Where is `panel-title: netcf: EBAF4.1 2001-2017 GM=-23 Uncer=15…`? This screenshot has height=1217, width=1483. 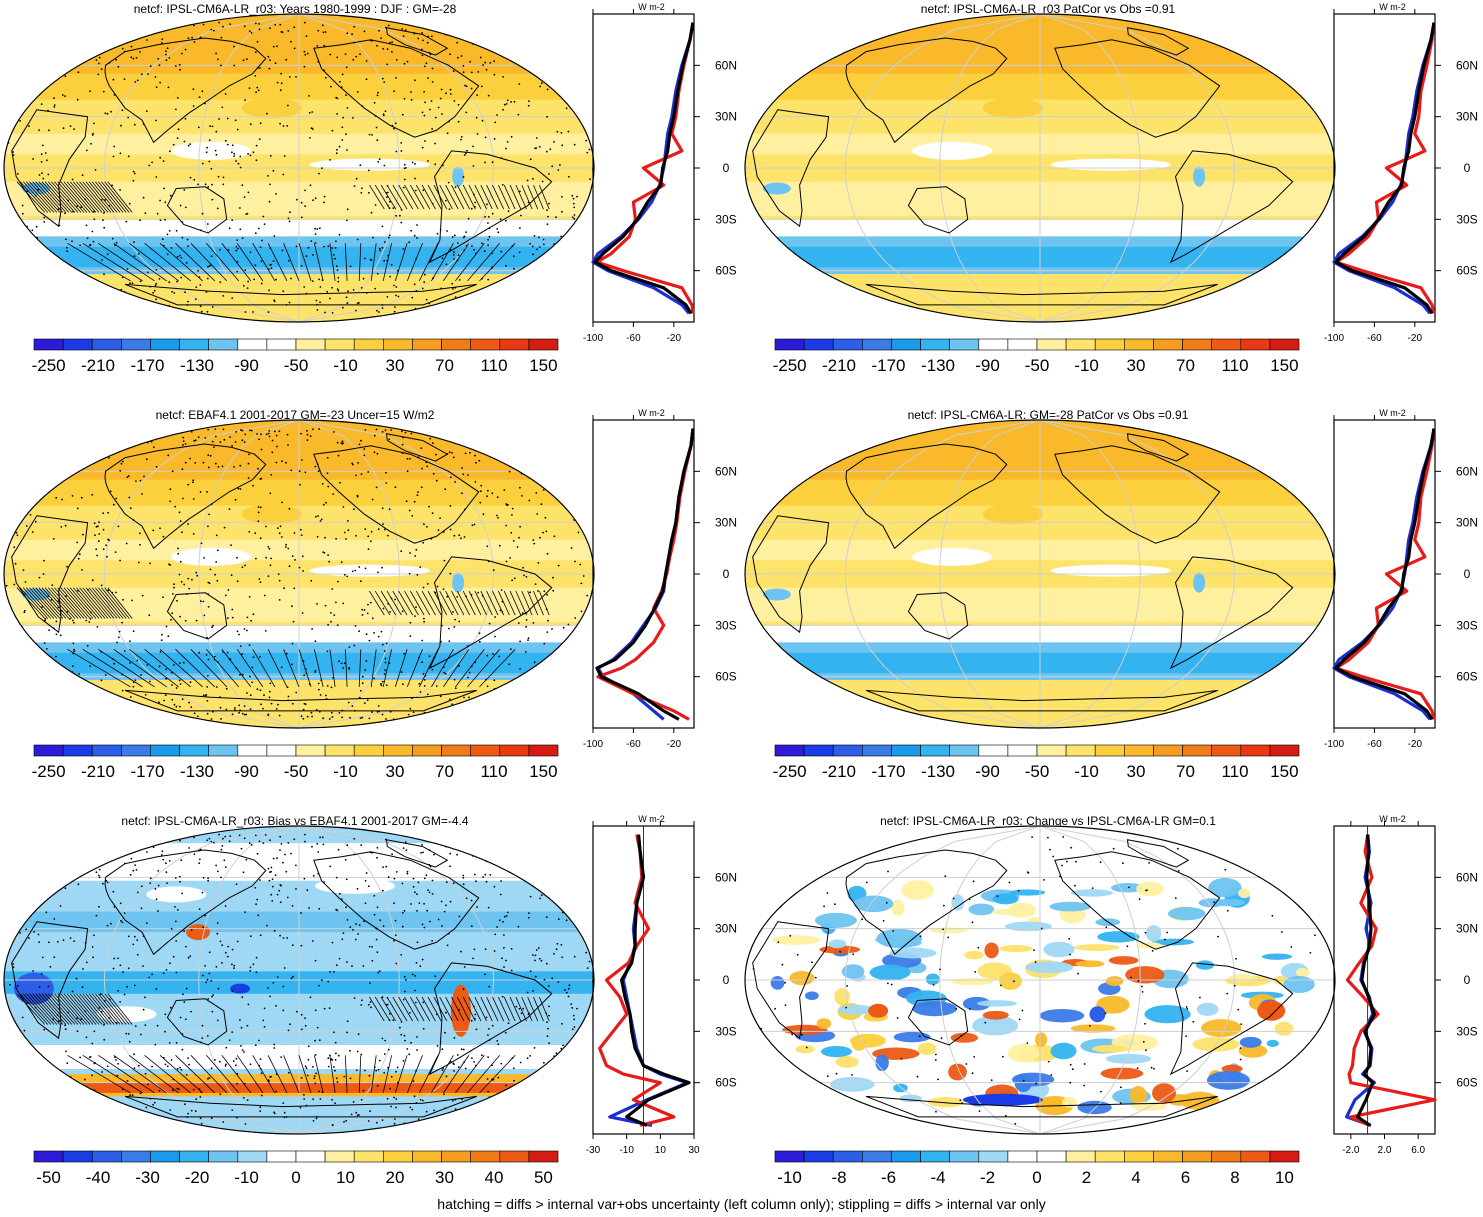 panel-title: netcf: EBAF4.1 2001-2017 GM=-23 Uncer=15… is located at coordinates (295, 415).